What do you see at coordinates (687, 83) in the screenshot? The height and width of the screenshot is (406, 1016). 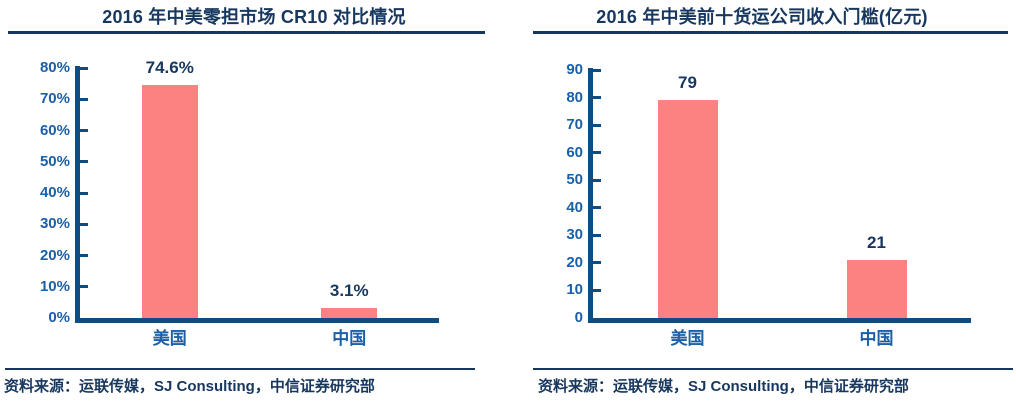 I see `bar-value-label: 79` at bounding box center [687, 83].